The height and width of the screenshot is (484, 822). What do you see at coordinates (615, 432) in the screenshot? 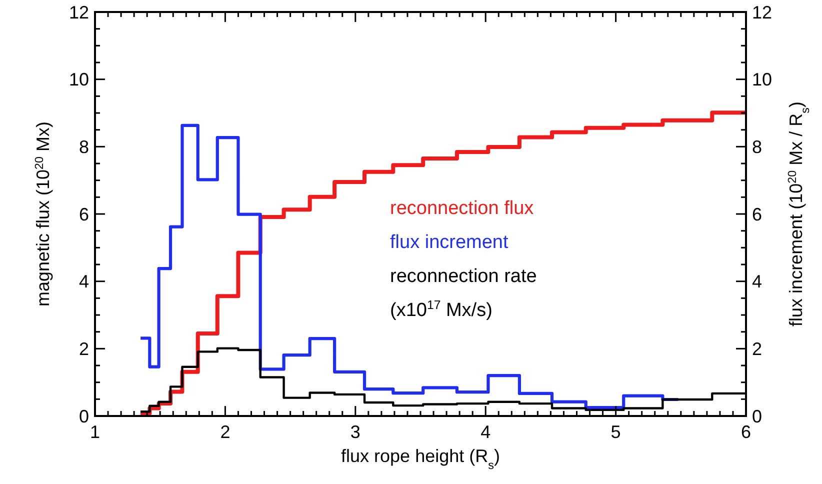
I see `x-tick-label: 5` at bounding box center [615, 432].